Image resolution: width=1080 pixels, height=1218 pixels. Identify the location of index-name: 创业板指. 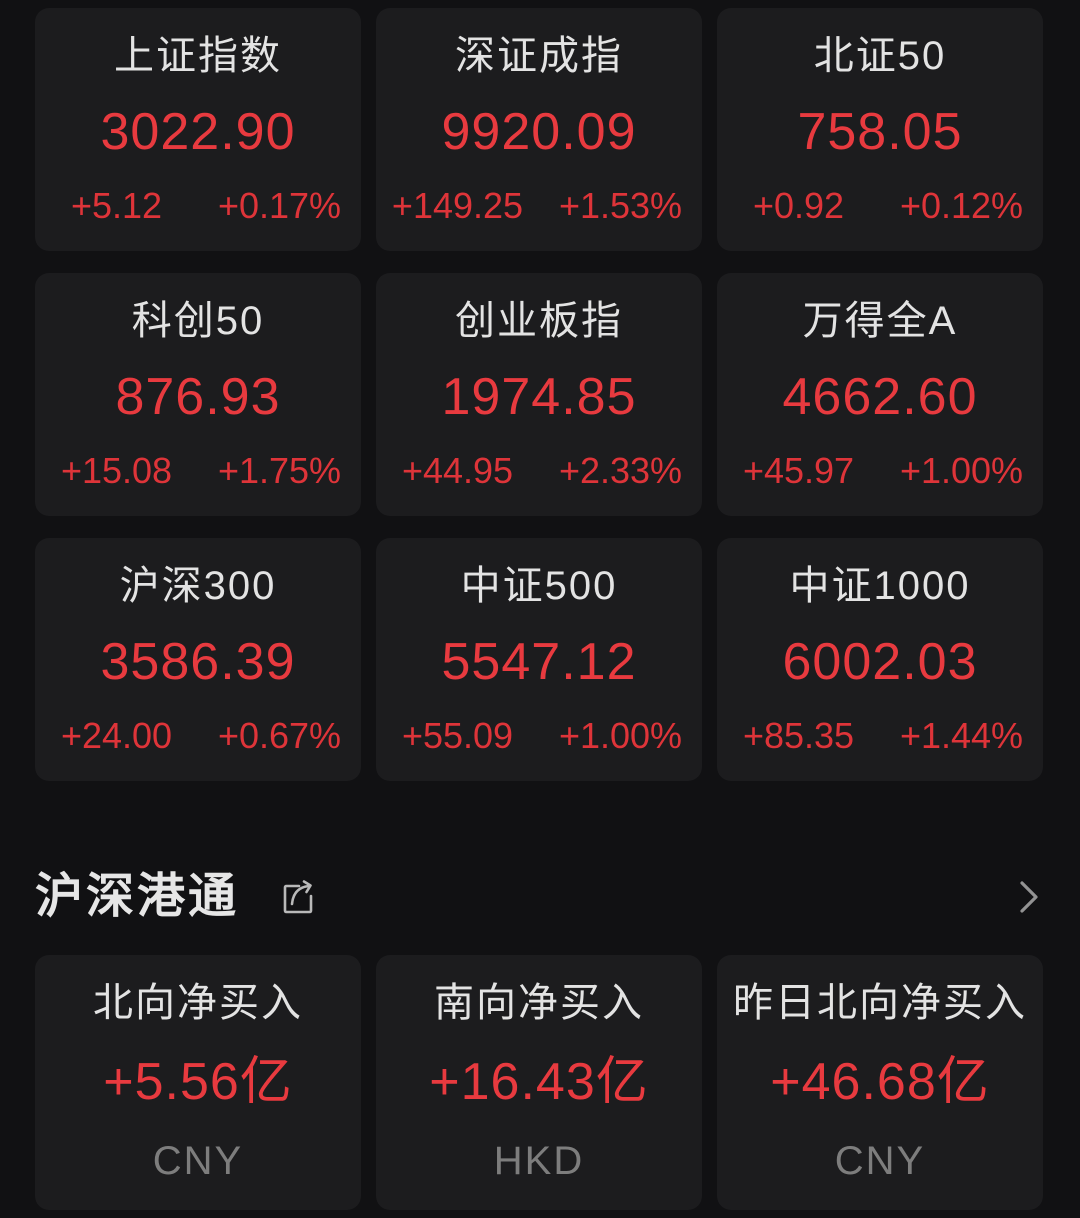
(539, 321).